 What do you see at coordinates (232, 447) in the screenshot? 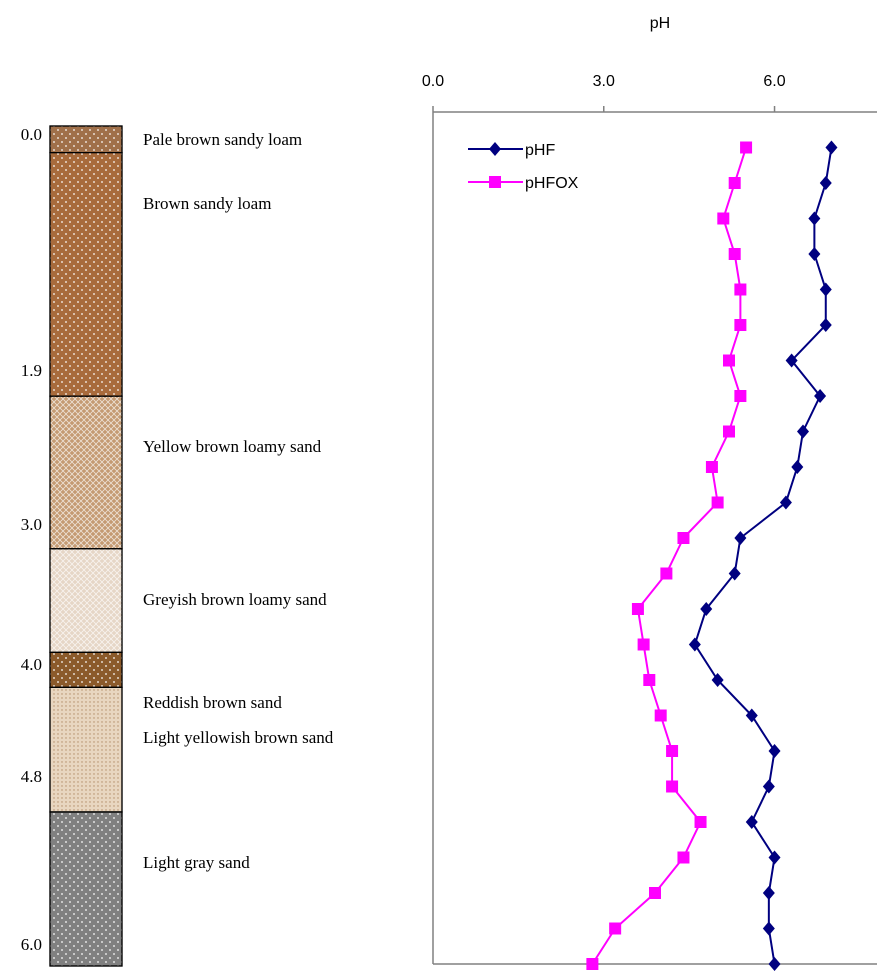
I see `layer-name: Yellow brown loamy sand` at bounding box center [232, 447].